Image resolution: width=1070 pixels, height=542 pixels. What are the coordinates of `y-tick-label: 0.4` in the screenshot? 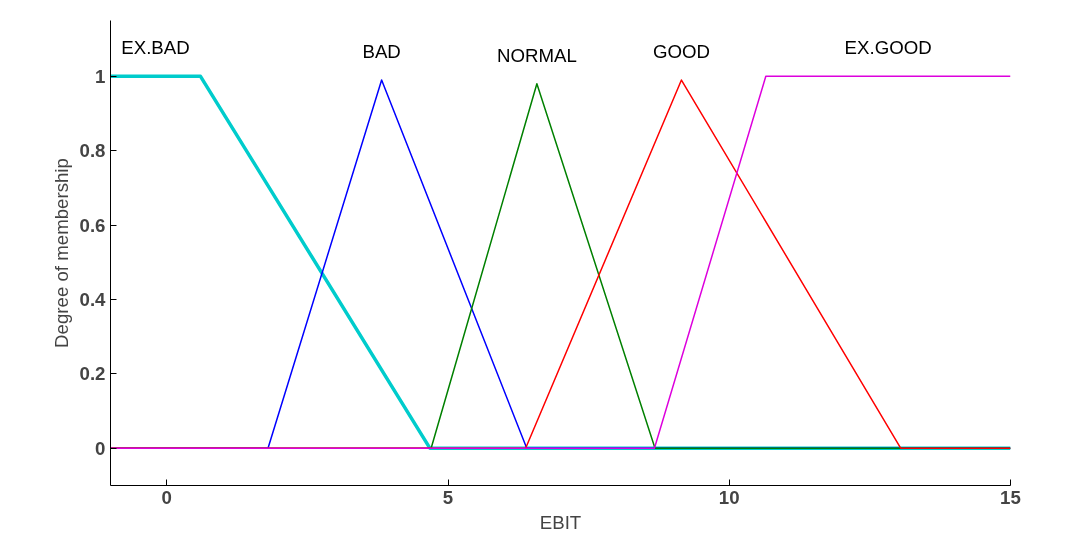 It's located at (93, 299).